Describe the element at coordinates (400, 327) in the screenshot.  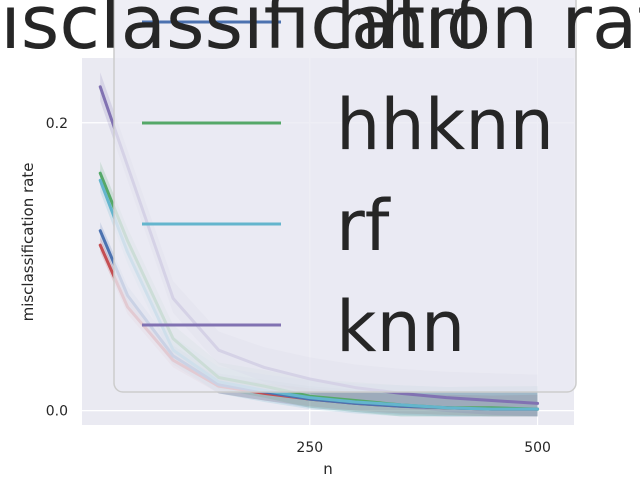
I see `legend-label: knn` at that location.